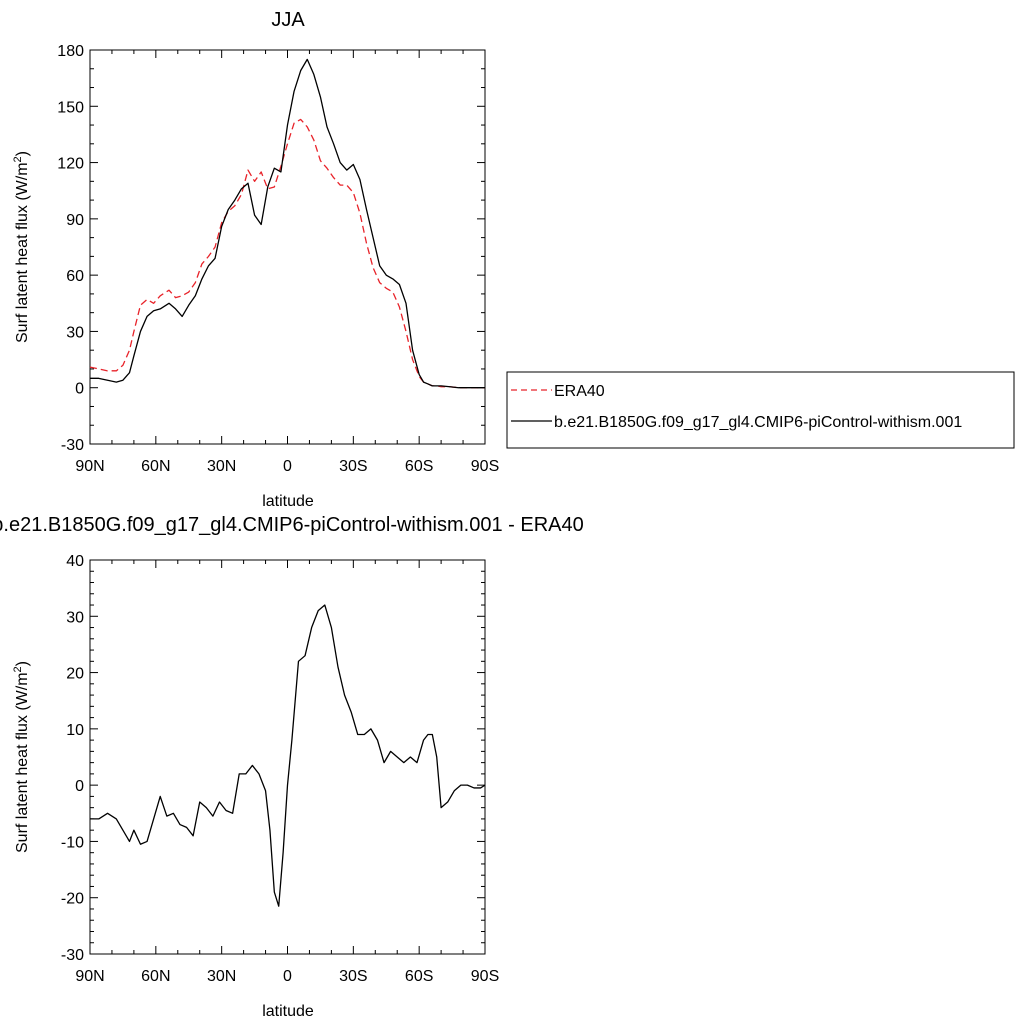 The width and height of the screenshot is (1024, 1024). I want to click on bottom-x-tick-label: 90N, so click(89, 976).